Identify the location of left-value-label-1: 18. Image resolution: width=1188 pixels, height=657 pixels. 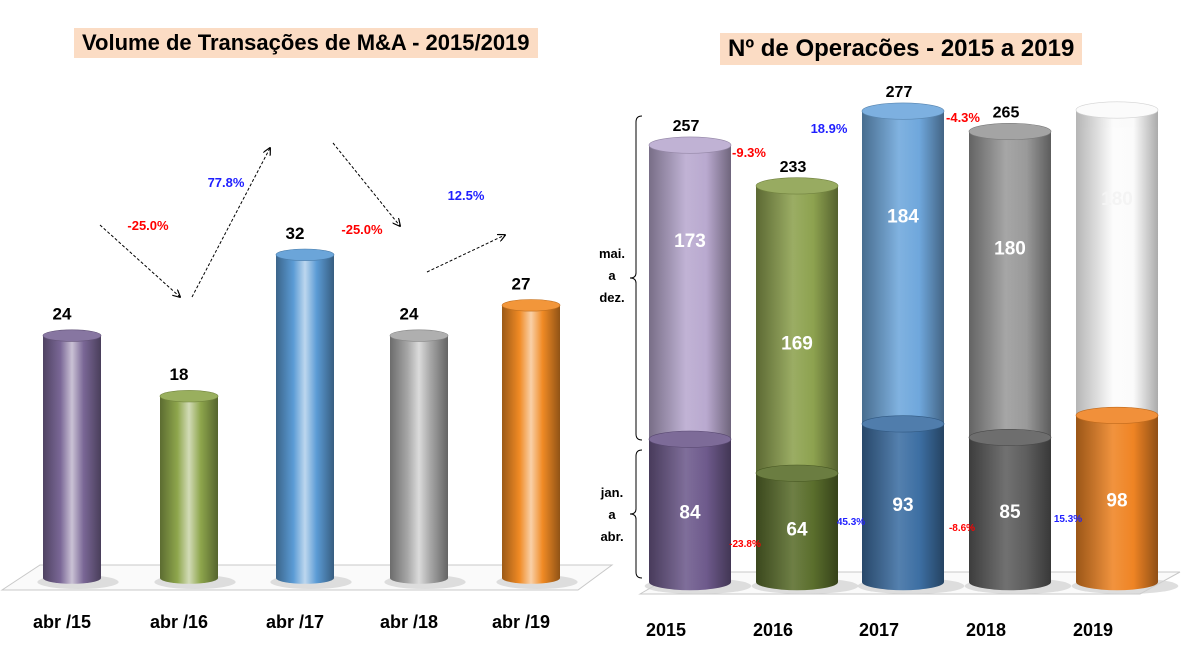
(179, 374).